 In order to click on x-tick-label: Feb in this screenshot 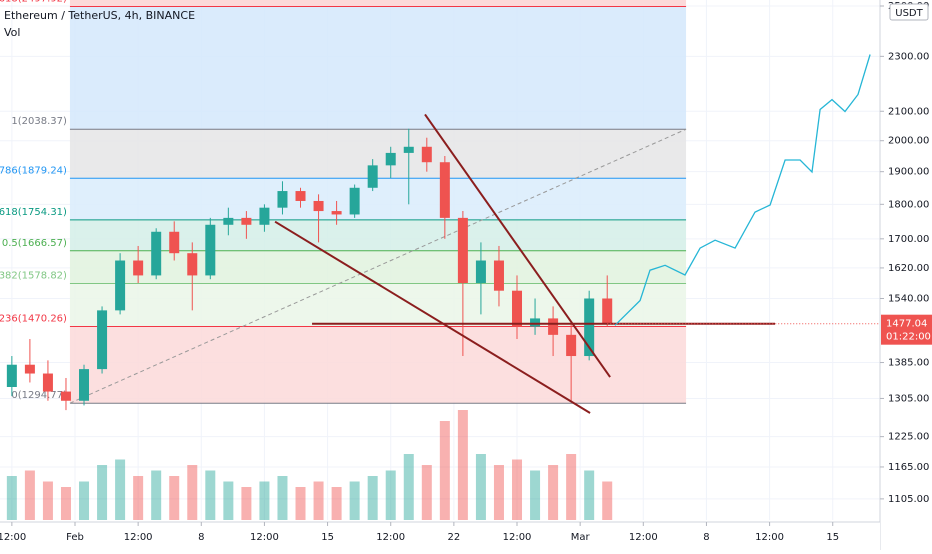, I will do `click(75, 537)`.